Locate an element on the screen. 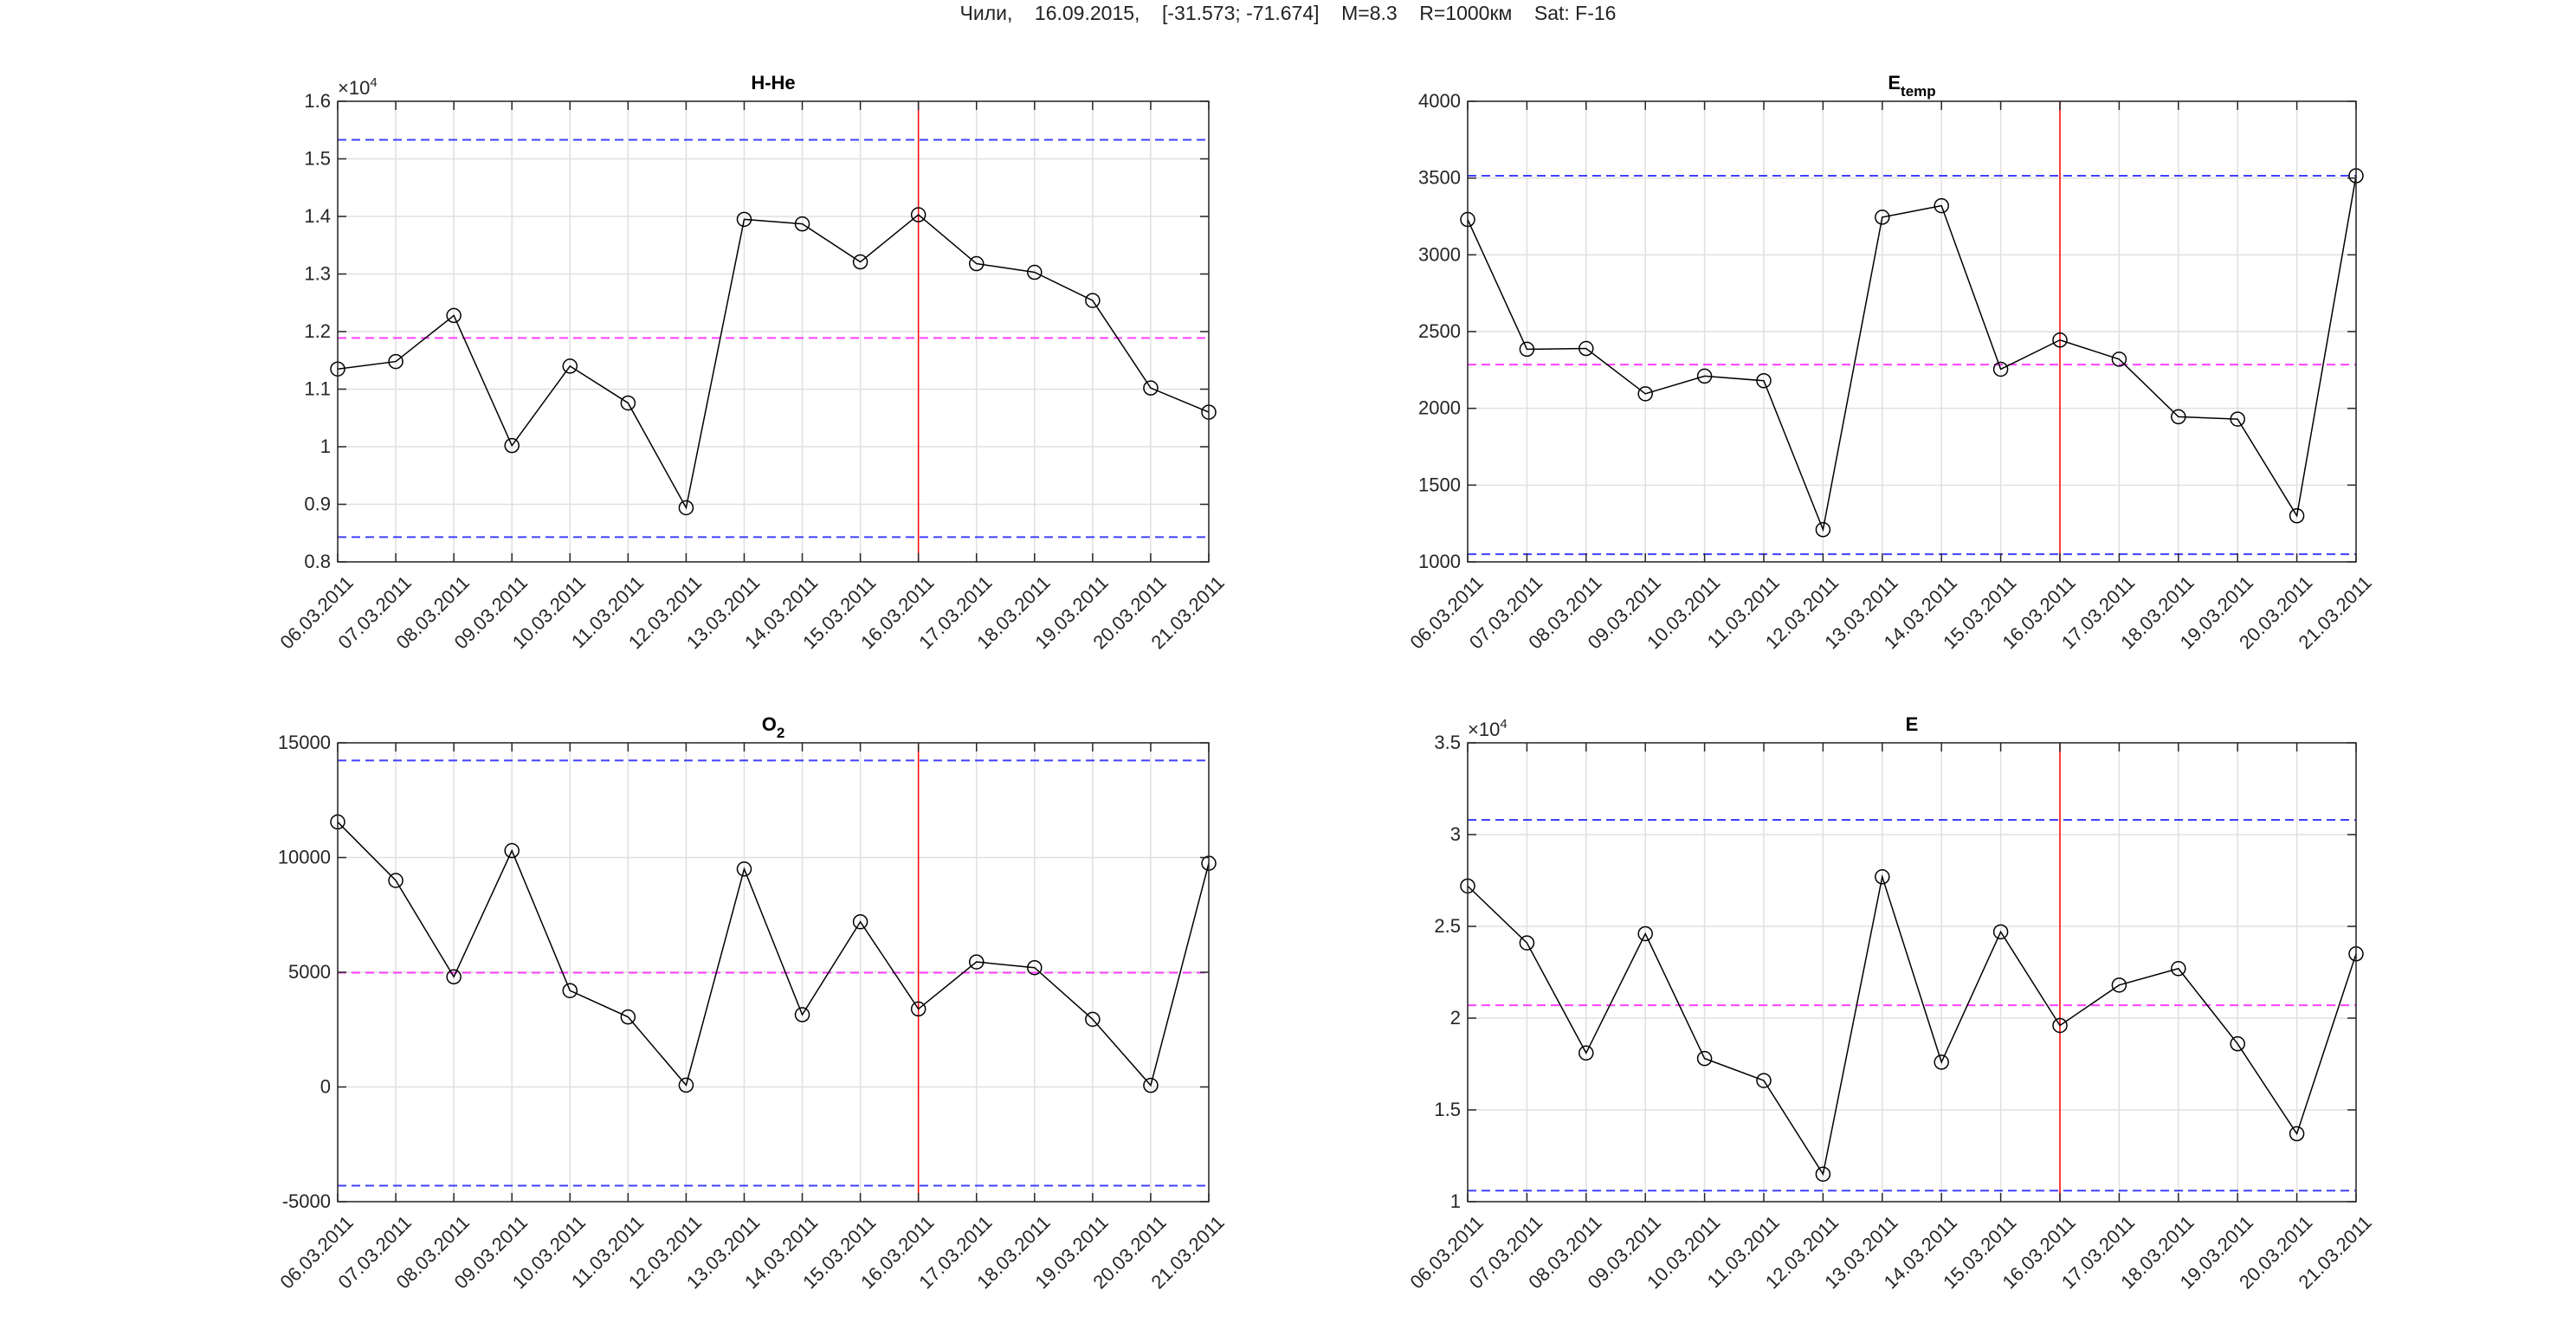 This screenshot has height=1335, width=2576. y-tick-label: 3.5 is located at coordinates (1448, 743).